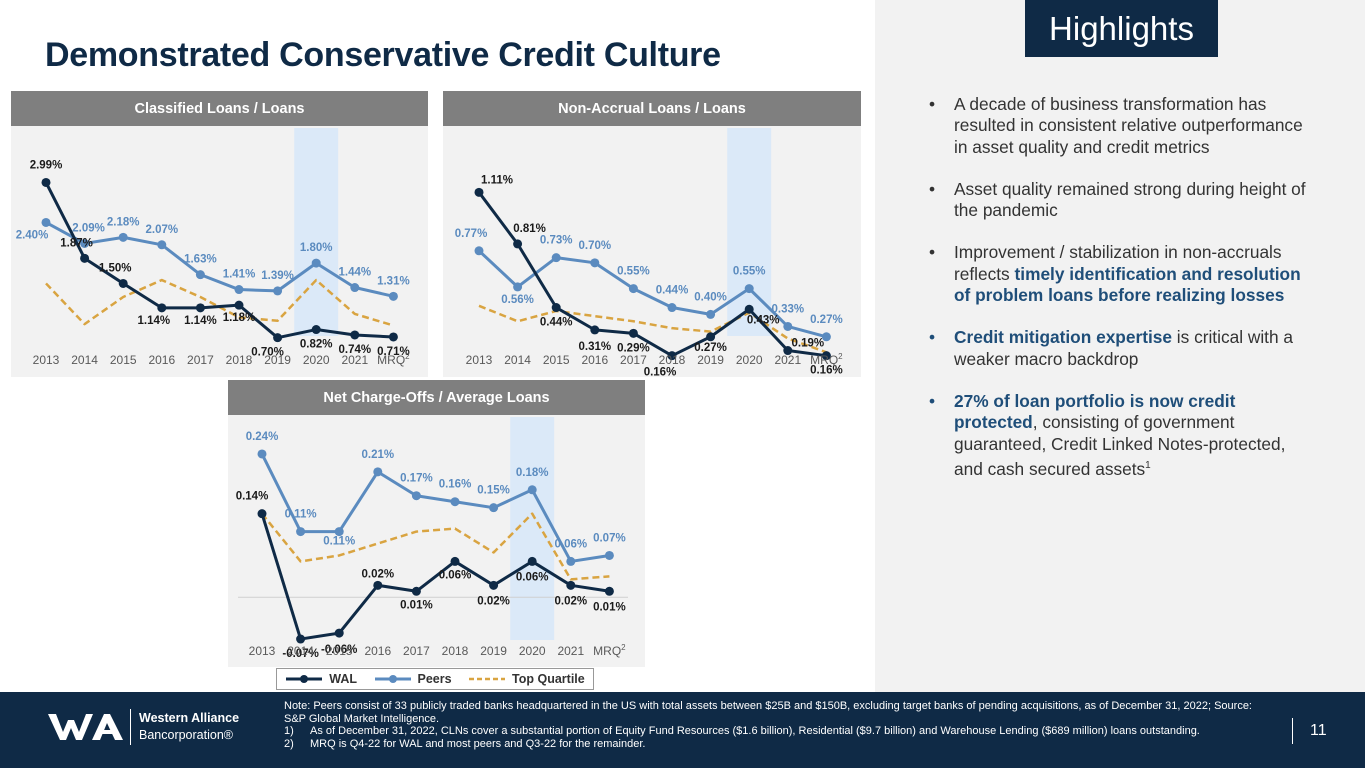 The width and height of the screenshot is (1365, 768). What do you see at coordinates (316, 232) in the screenshot?
I see `highlight-band` at bounding box center [316, 232].